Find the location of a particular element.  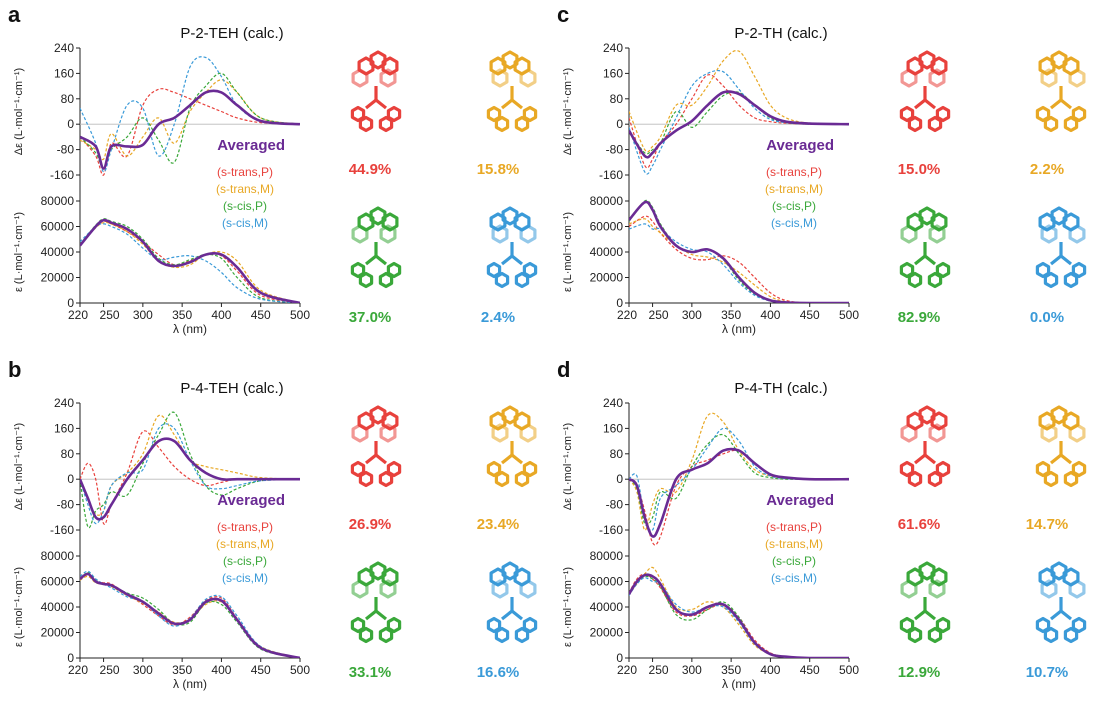

conformer-percentage: 2.2% is located at coordinates (1047, 169).